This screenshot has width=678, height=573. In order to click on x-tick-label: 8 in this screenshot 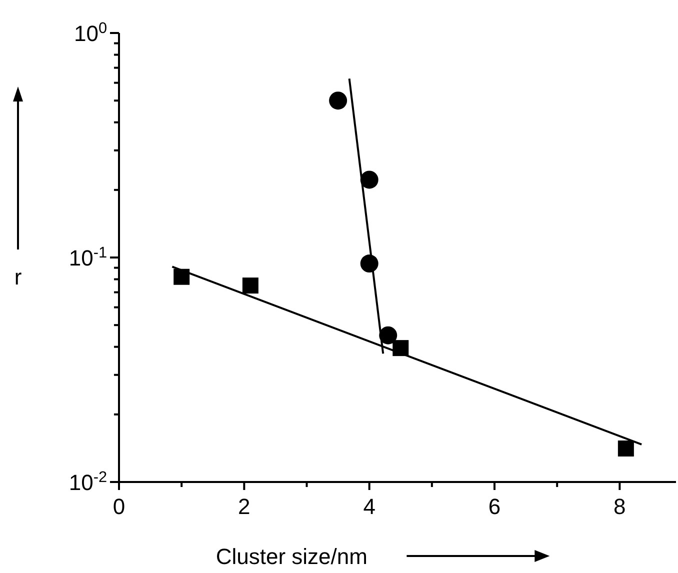, I will do `click(620, 506)`.